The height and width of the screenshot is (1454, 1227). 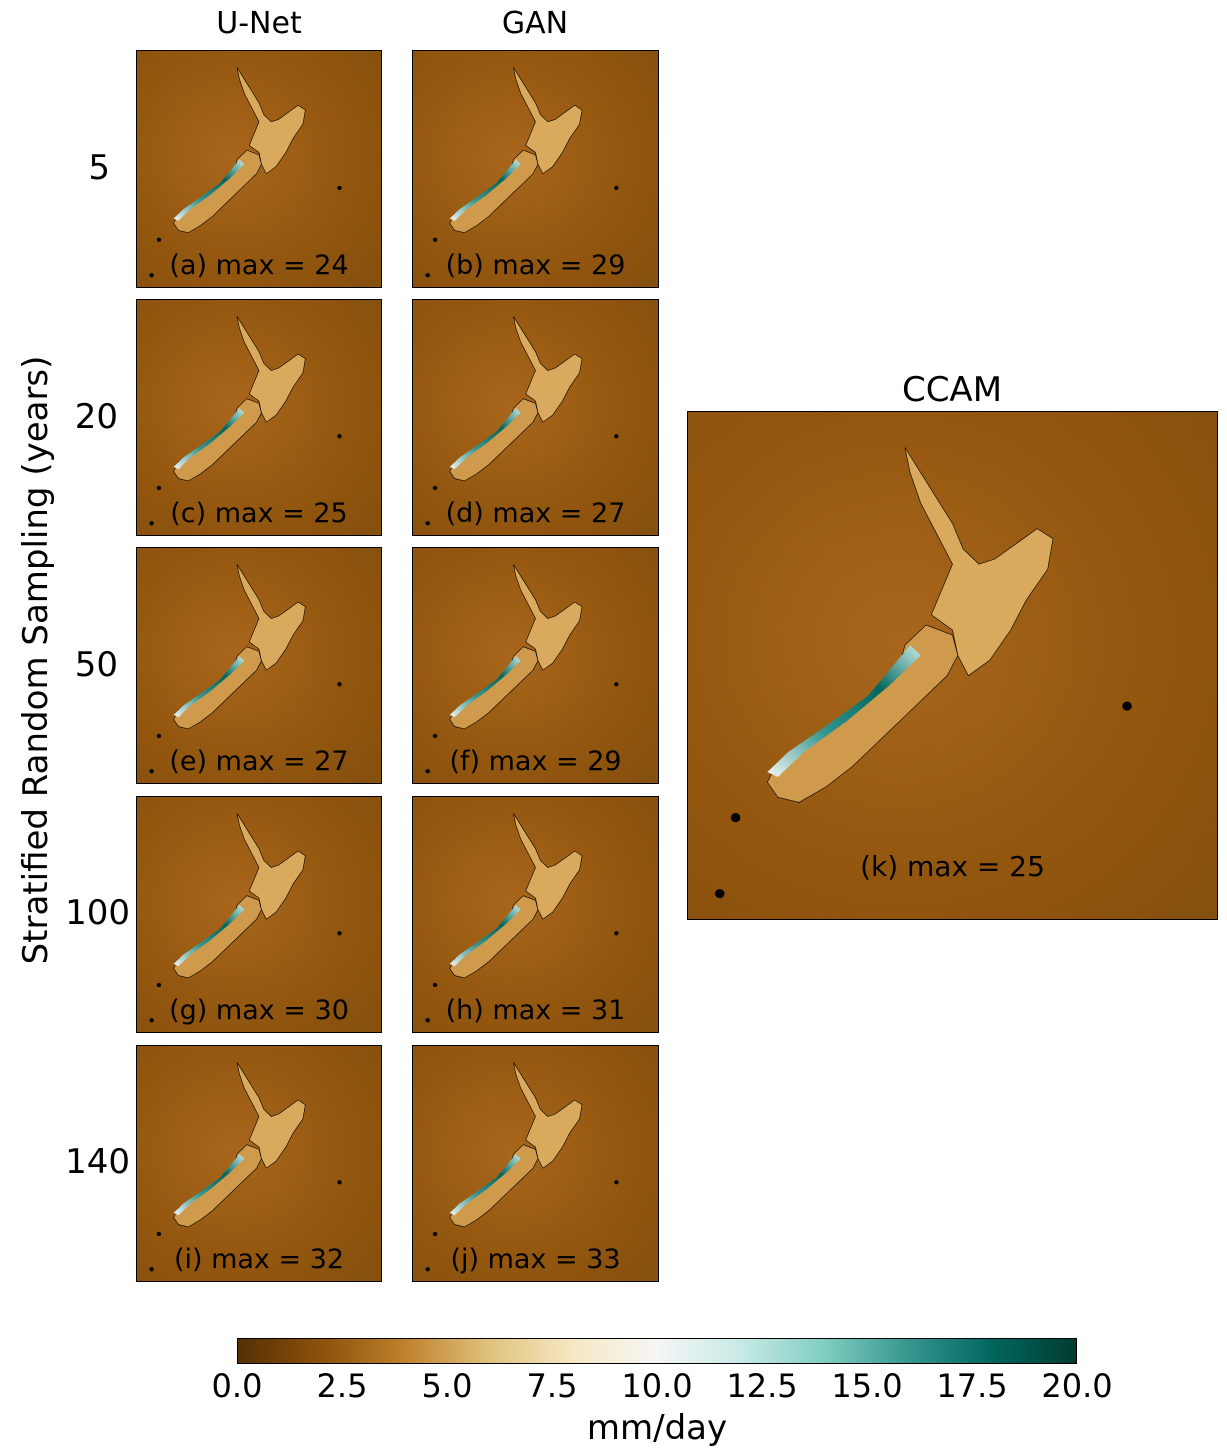 I want to click on precipitation-map-d, so click(x=535, y=417).